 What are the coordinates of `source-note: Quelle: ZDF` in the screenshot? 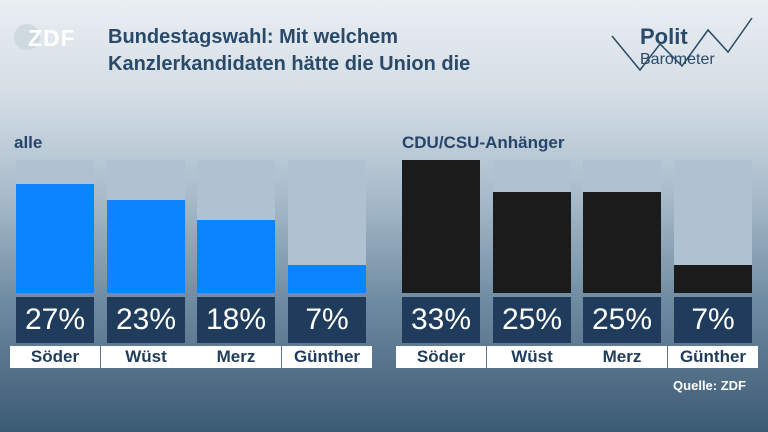 It's located at (709, 385).